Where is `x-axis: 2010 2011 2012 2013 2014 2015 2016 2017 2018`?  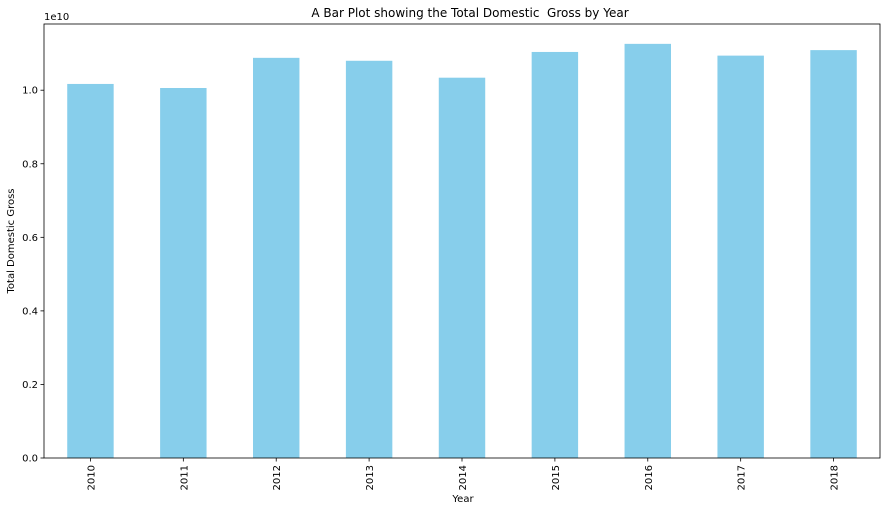 x-axis: 2010 2011 2012 2013 2014 2015 2016 2017 2018 is located at coordinates (463, 474).